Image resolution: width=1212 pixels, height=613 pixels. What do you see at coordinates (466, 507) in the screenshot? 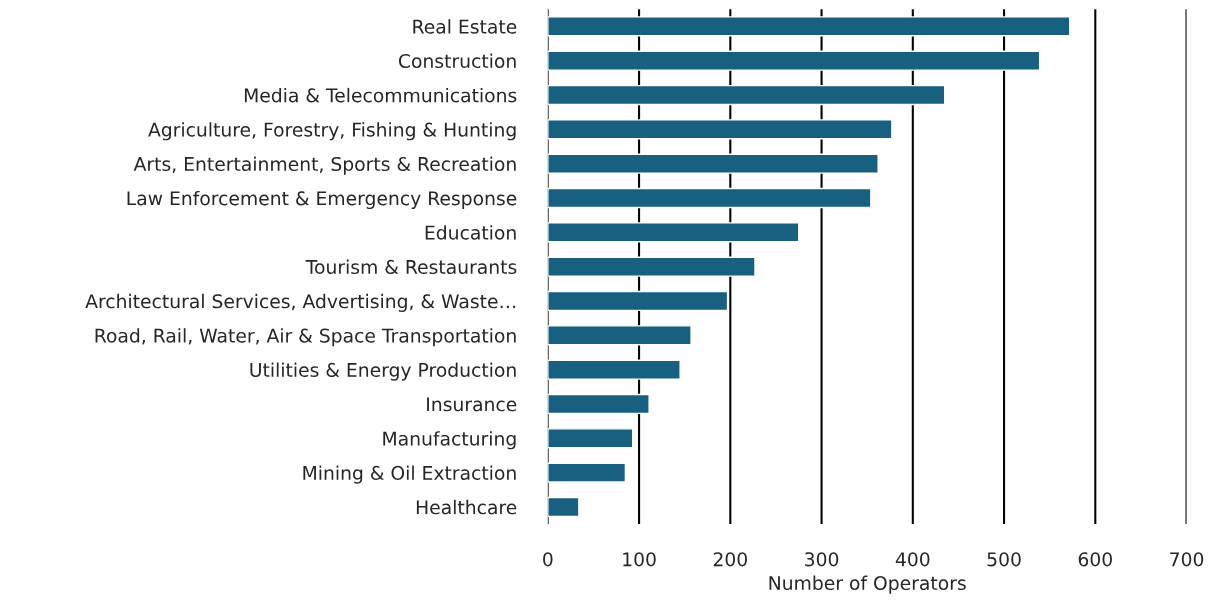
I see `y-tick-label: Healthcare` at bounding box center [466, 507].